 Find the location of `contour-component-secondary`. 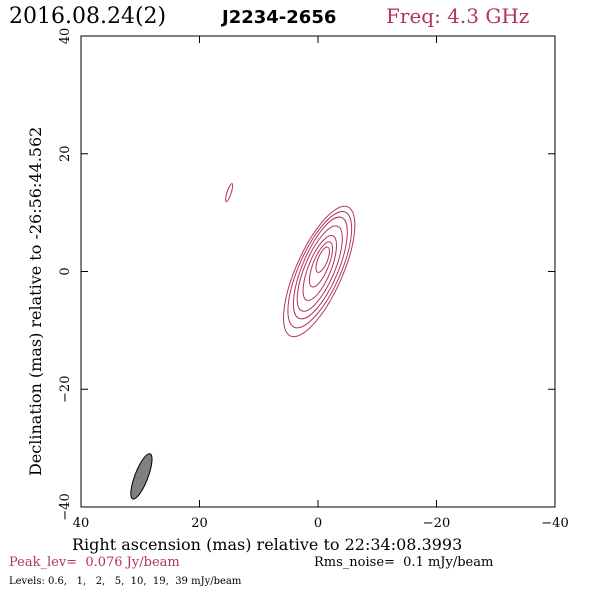

contour-component-secondary is located at coordinates (229, 193).